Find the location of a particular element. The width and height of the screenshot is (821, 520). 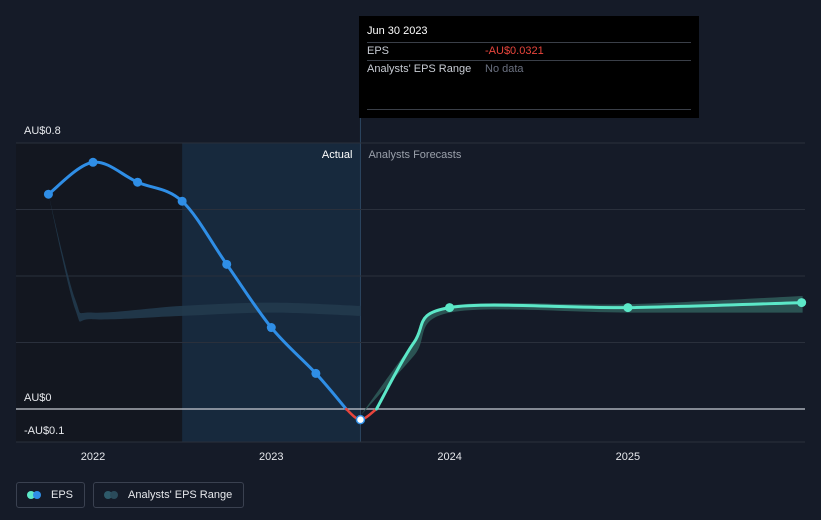

x-tick-label-0: 2022 is located at coordinates (93, 457).